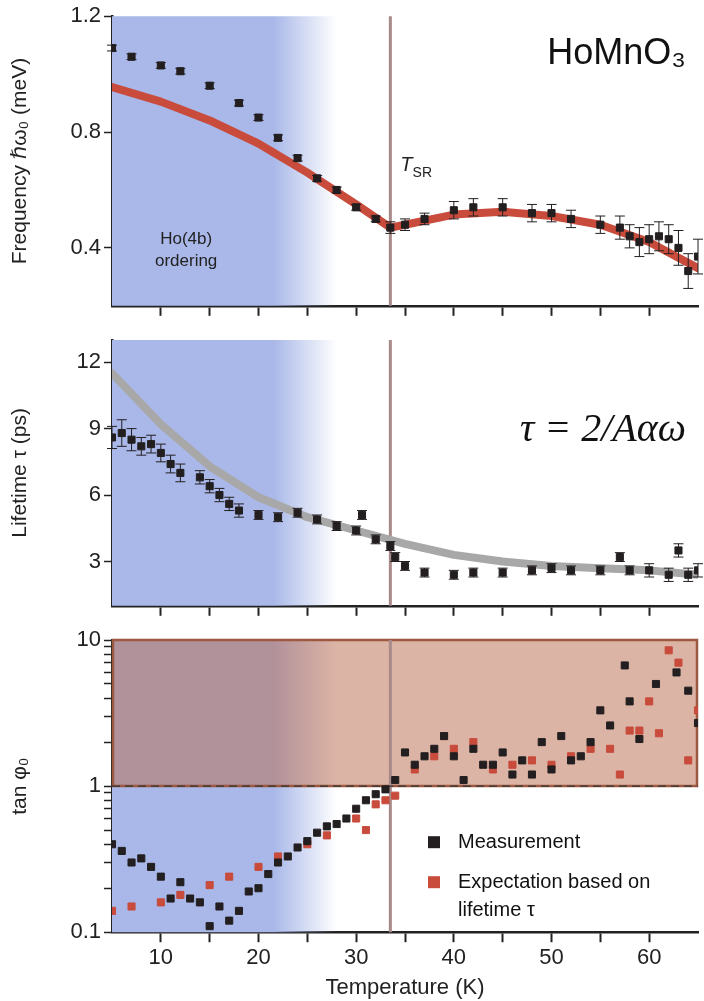  Describe the element at coordinates (19, 473) in the screenshot. I see `y-axis-title: Lifetime τ (ps)` at that location.